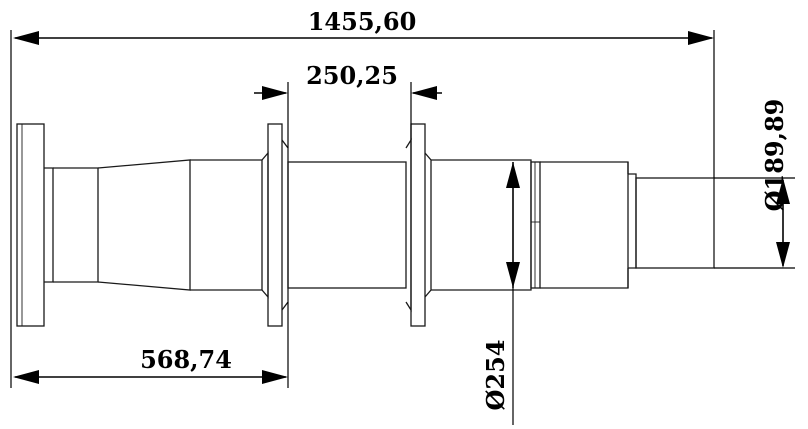 Image resolution: width=808 pixels, height=429 pixels. What do you see at coordinates (675, 223) in the screenshot?
I see `shaft-end` at bounding box center [675, 223].